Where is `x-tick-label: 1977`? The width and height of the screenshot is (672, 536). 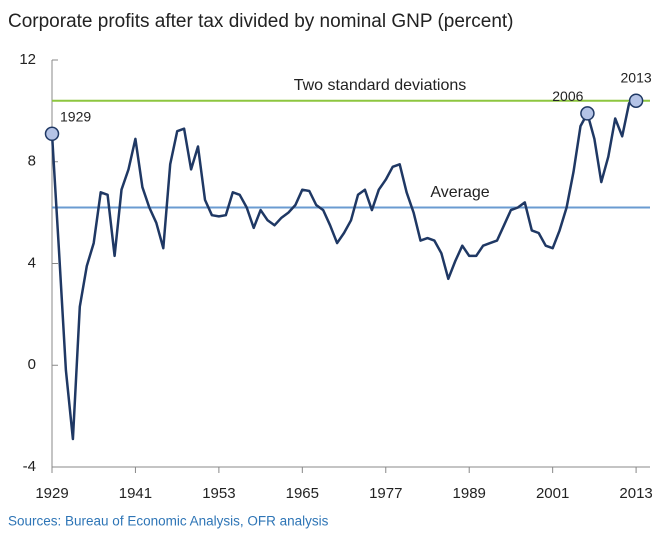 x-tick-label: 1977 is located at coordinates (385, 493).